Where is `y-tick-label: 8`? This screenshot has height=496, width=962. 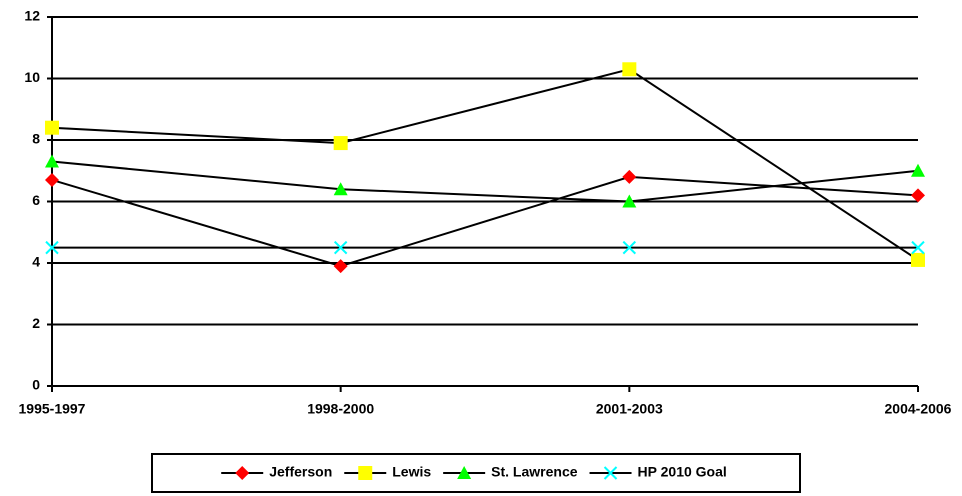
y-tick-label: 8 is located at coordinates (36, 139).